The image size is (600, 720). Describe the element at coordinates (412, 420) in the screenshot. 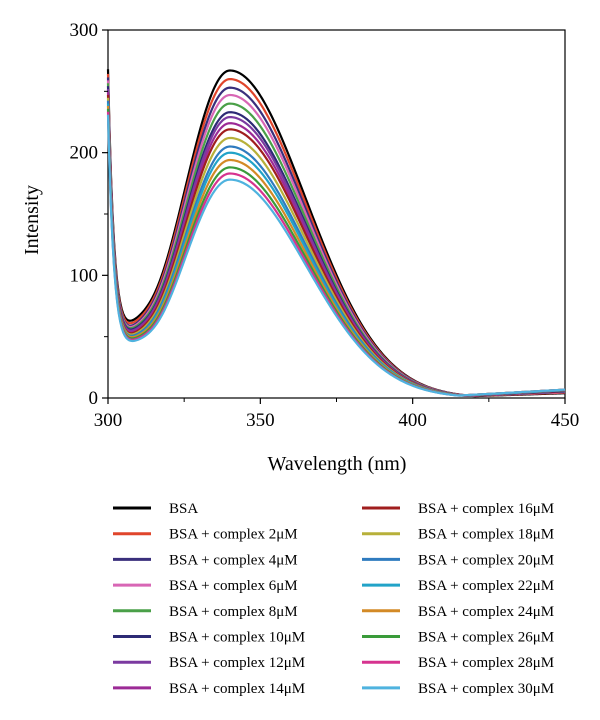

I see `x-tick-label-2: 400` at that location.